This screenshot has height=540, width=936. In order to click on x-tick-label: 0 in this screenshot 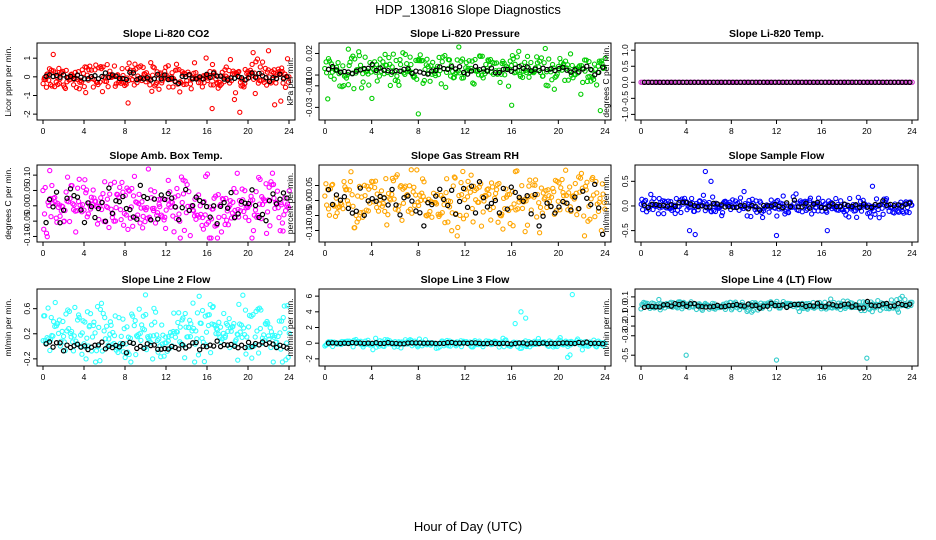, I will do `click(641, 131)`.